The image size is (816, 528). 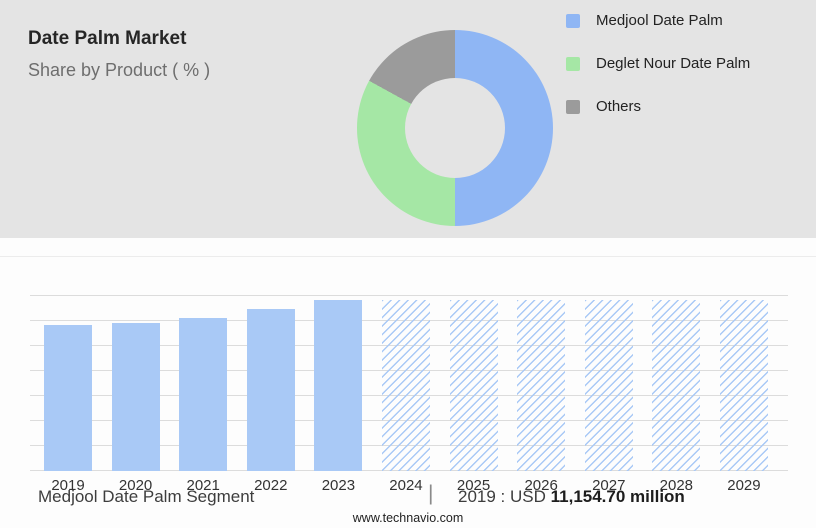 I want to click on website-url: www.technavio.com, so click(x=408, y=518).